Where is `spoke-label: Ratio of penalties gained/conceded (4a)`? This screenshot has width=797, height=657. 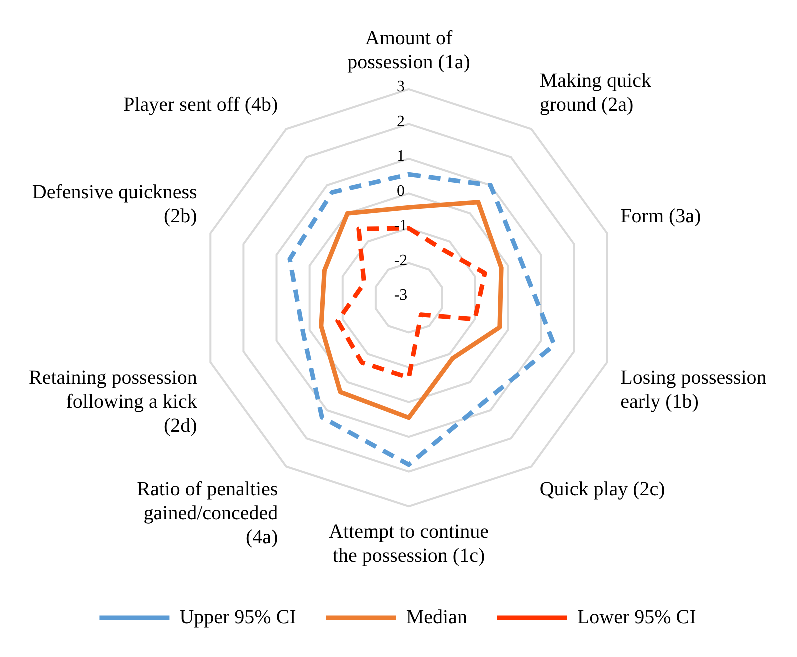
spoke-label: Ratio of penalties gained/conceded (4a) is located at coordinates (207, 513).